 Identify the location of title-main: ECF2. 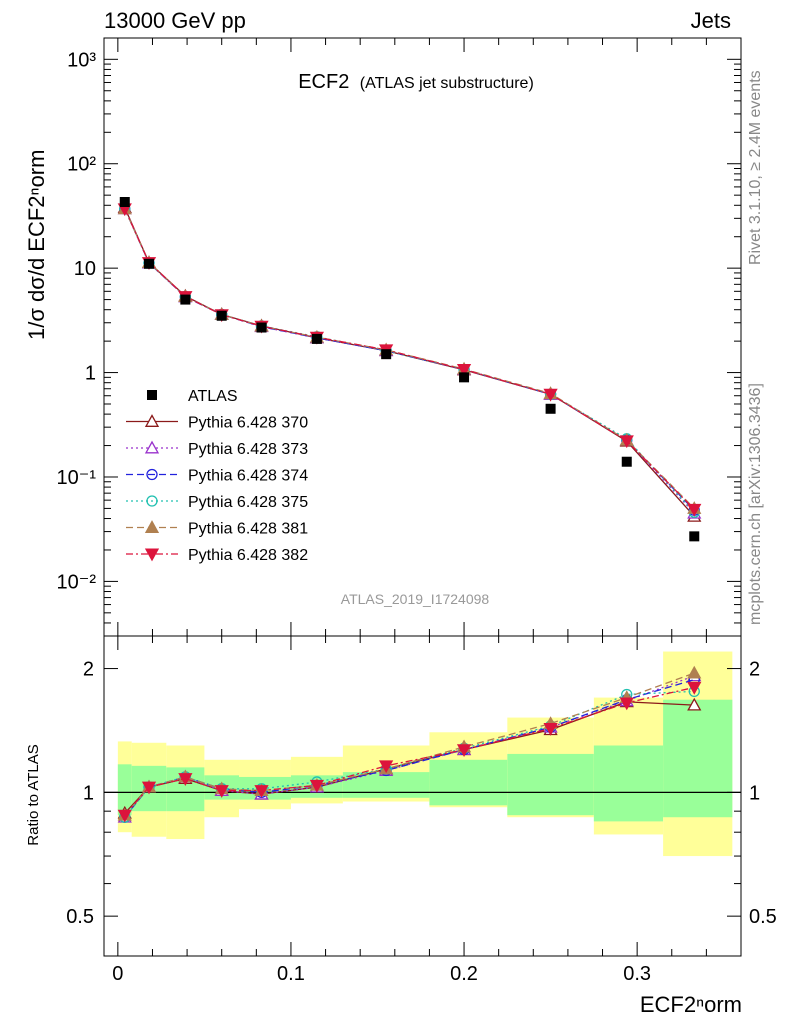
(323, 82).